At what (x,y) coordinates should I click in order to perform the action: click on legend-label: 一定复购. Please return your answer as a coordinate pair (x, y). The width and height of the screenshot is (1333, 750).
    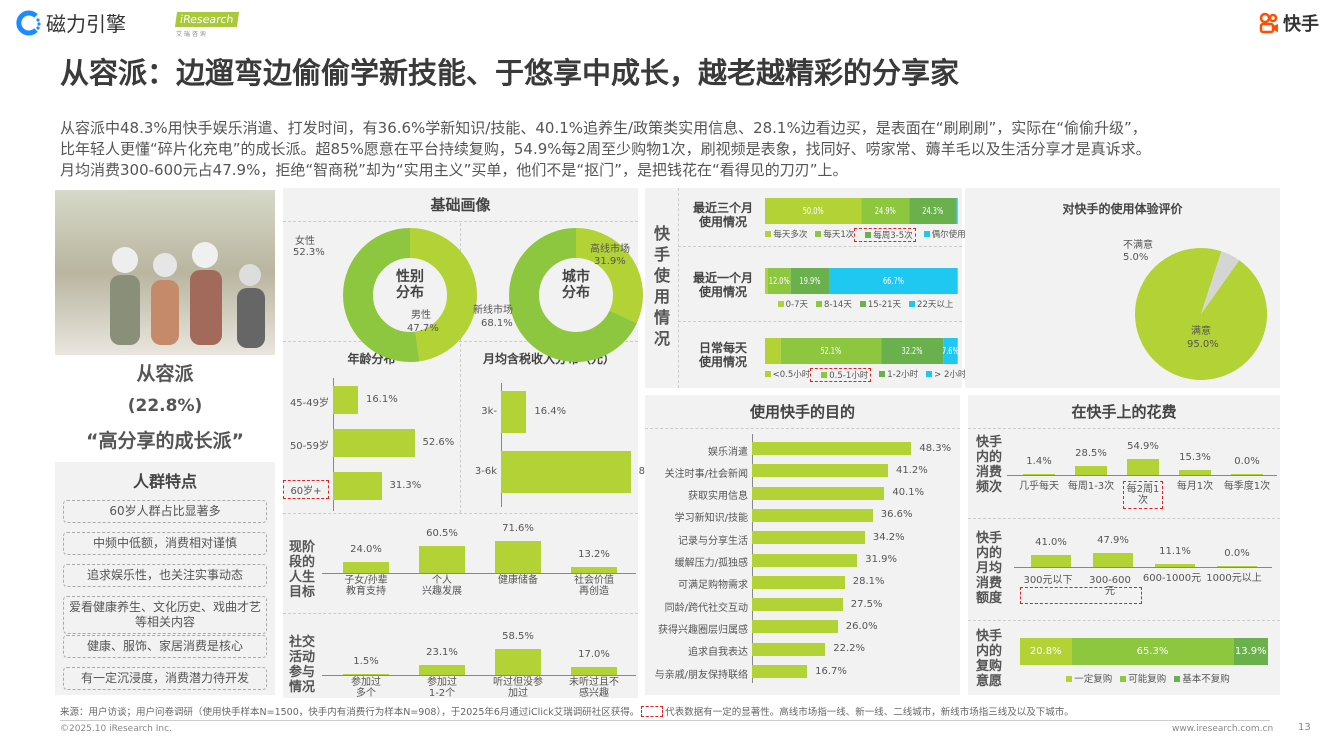
    Looking at the image, I should click on (1093, 679).